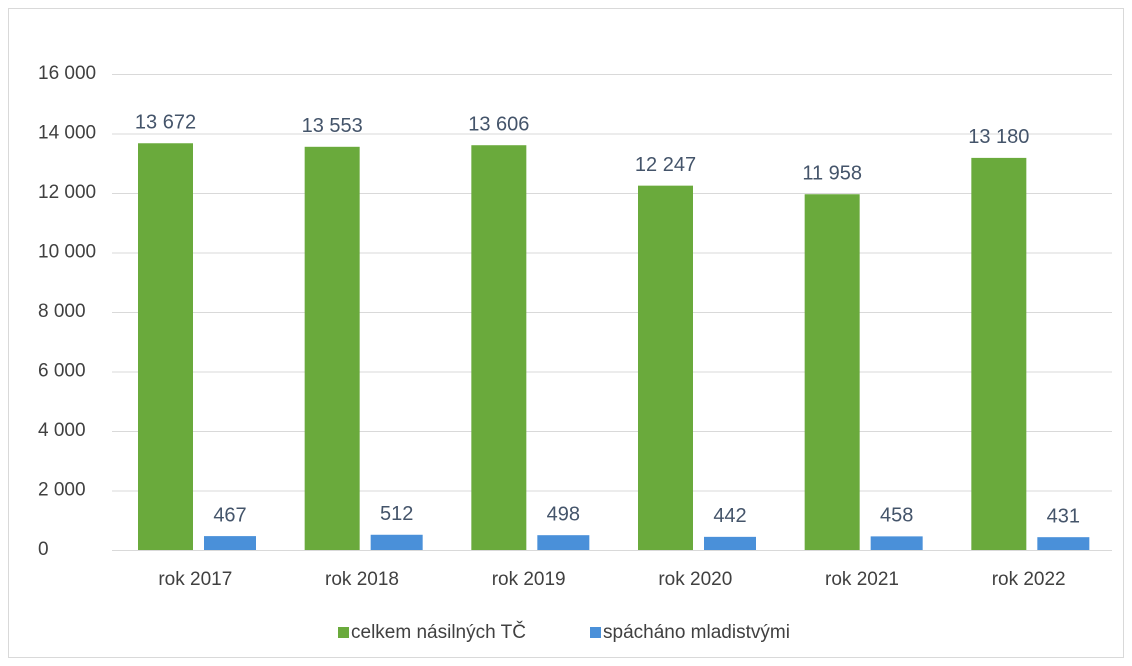 Image resolution: width=1132 pixels, height=666 pixels. I want to click on data-label: 13 553, so click(332, 126).